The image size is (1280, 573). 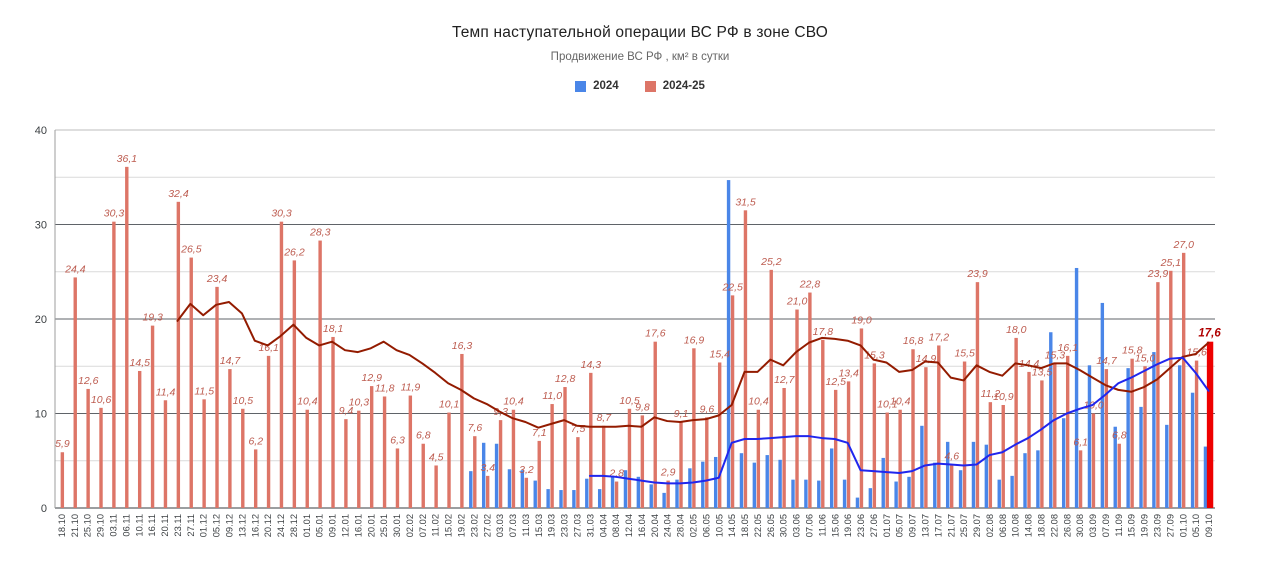 I want to click on legend-swatch-2024-icon, so click(x=581, y=86).